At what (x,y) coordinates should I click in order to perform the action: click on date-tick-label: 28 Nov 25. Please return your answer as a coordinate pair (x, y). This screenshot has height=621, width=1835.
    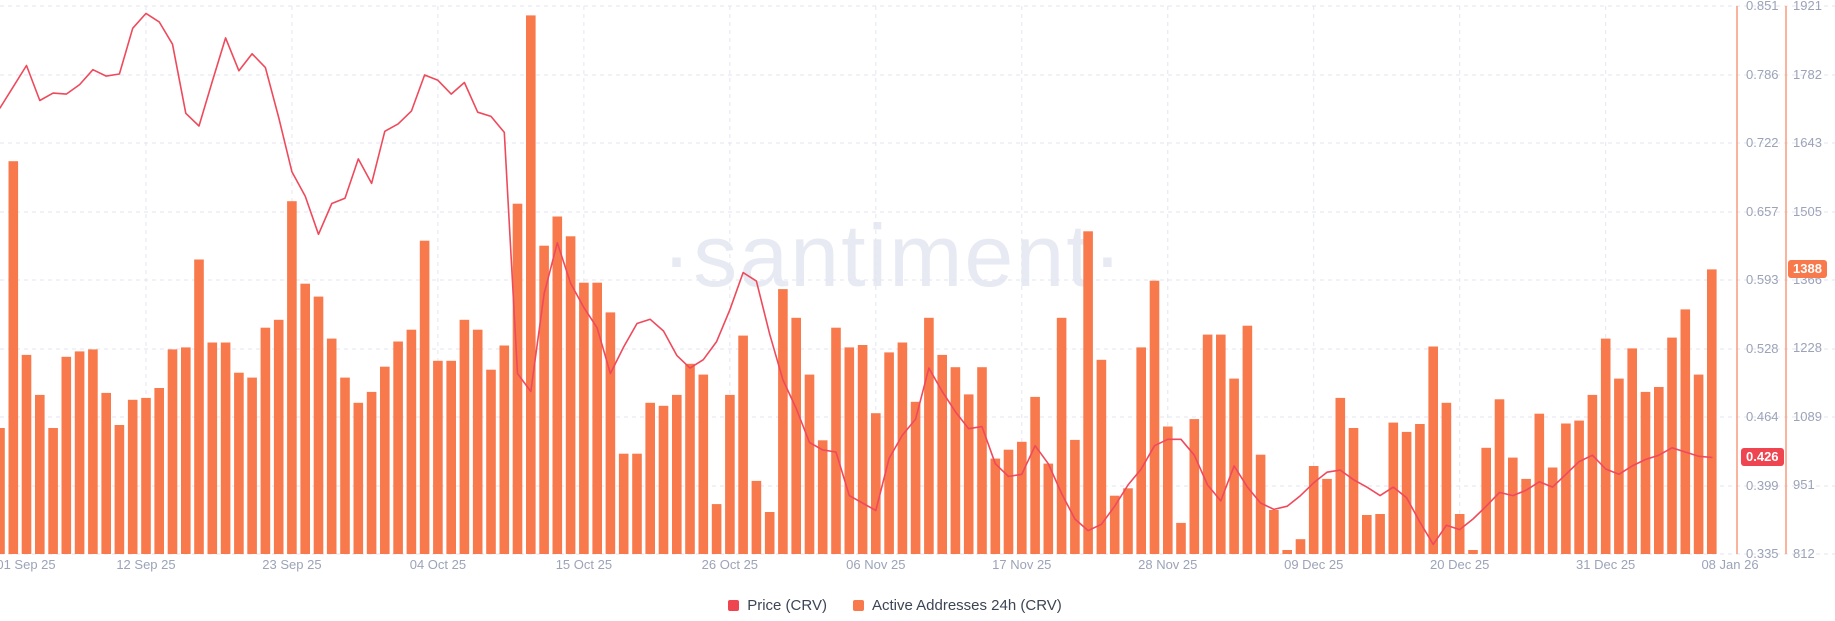
    Looking at the image, I should click on (1168, 564).